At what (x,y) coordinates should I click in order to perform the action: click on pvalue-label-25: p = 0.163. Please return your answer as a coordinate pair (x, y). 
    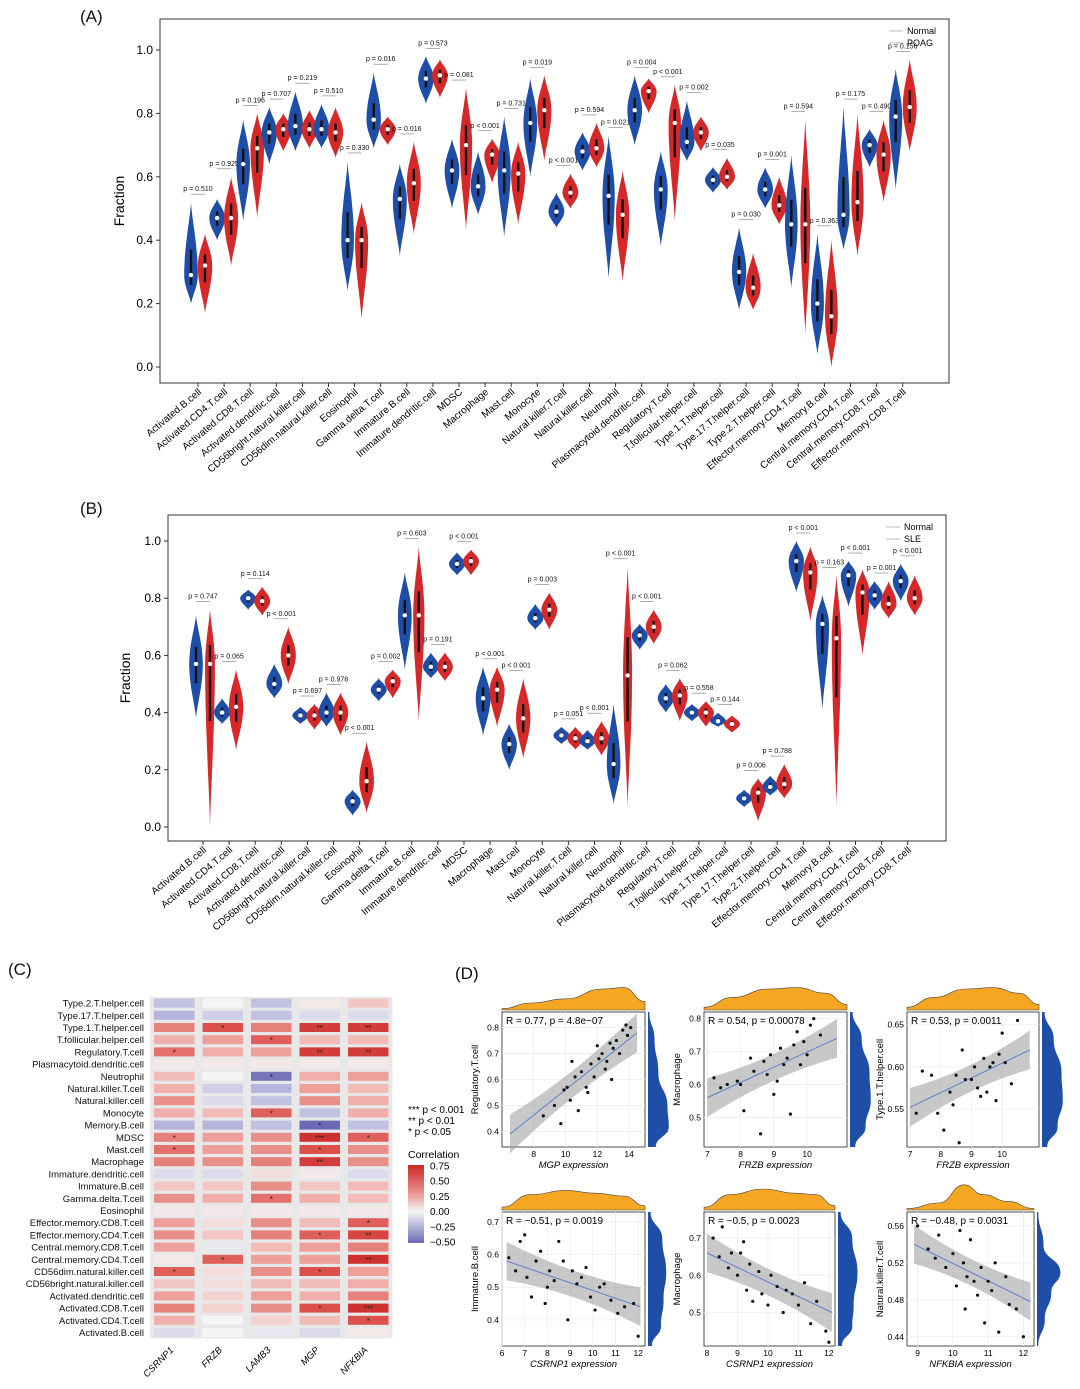
    Looking at the image, I should click on (829, 562).